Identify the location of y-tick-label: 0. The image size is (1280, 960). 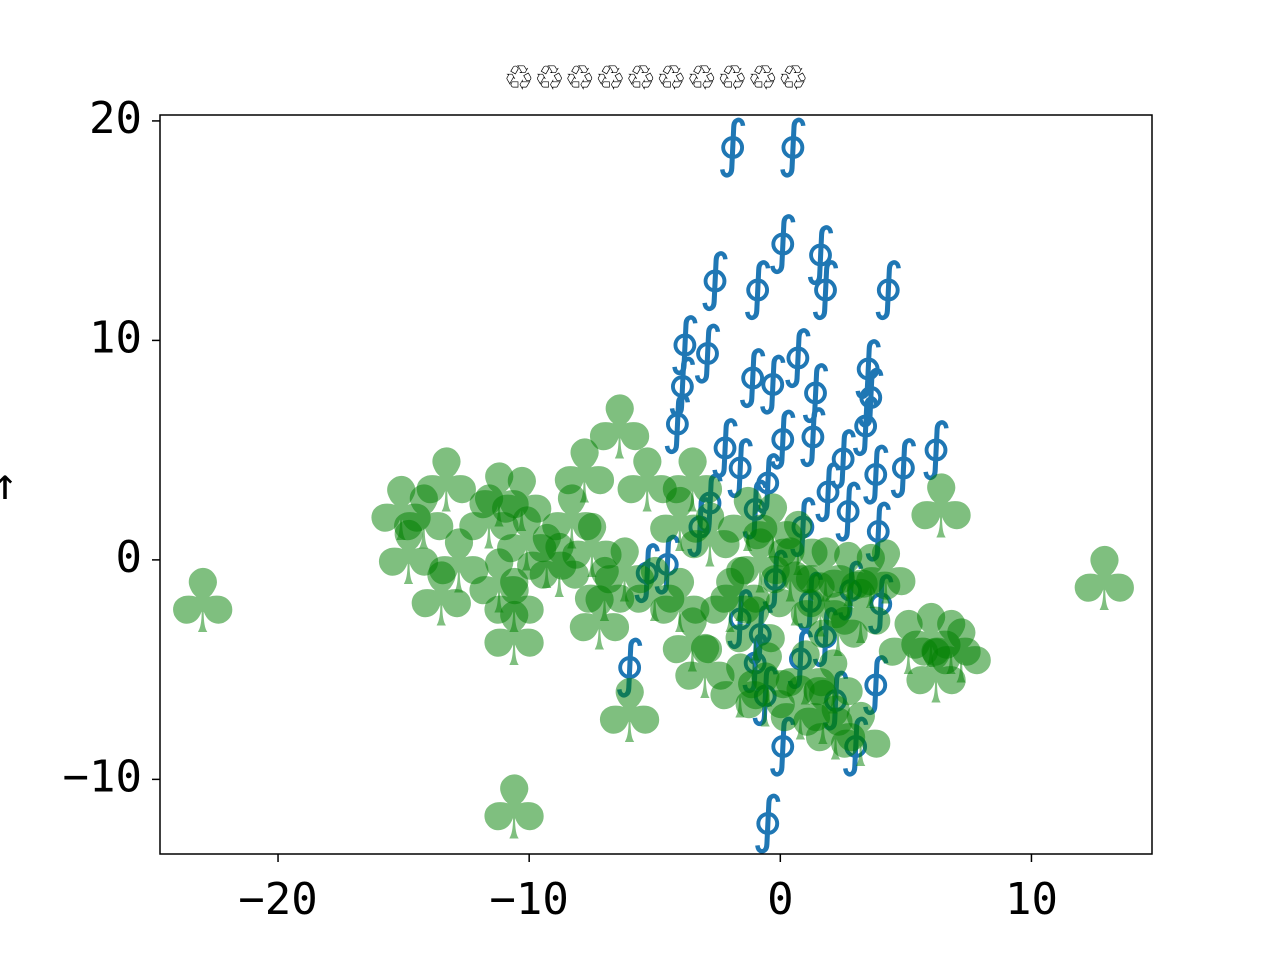
(129, 557).